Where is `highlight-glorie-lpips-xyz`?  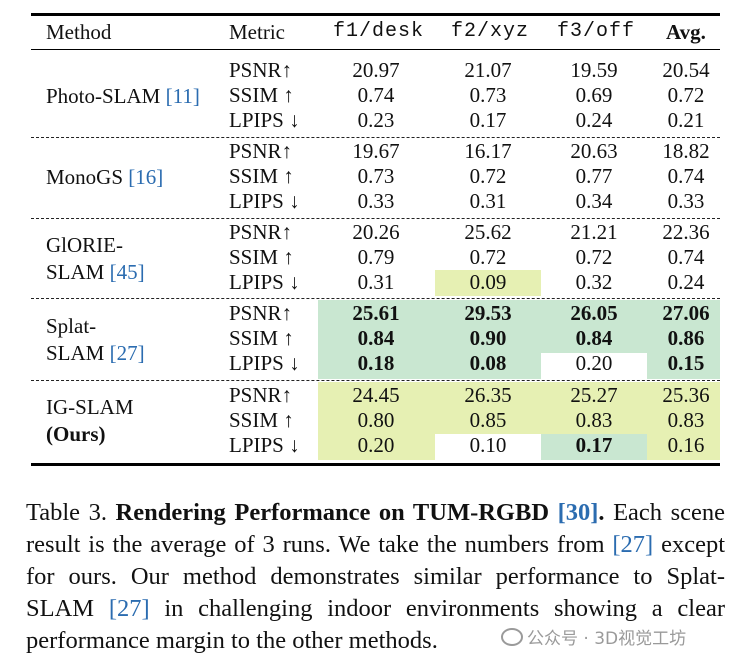
highlight-glorie-lpips-xyz is located at coordinates (488, 283).